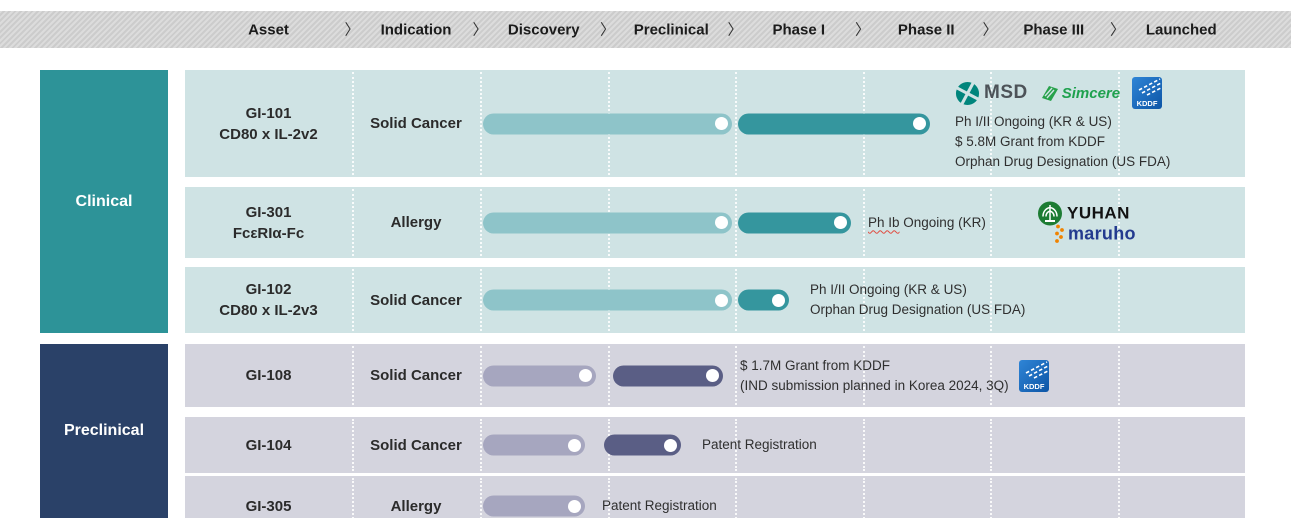 Image resolution: width=1291 pixels, height=518 pixels. Describe the element at coordinates (1059, 233) in the screenshot. I see `maruho-dots-icon` at that location.